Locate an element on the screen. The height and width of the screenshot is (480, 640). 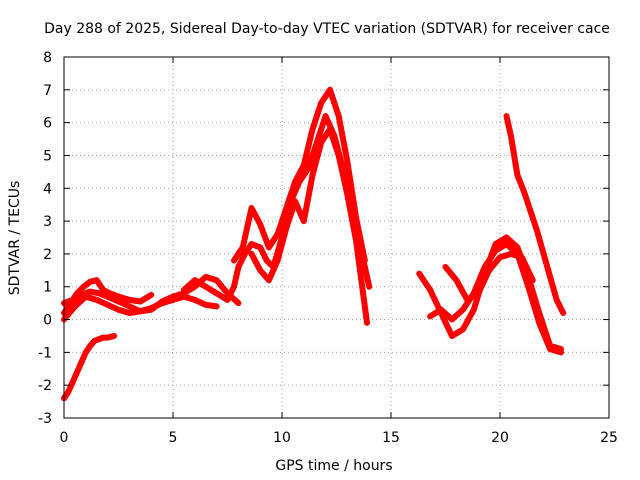
series-arc-10-evening is located at coordinates (489, 276).